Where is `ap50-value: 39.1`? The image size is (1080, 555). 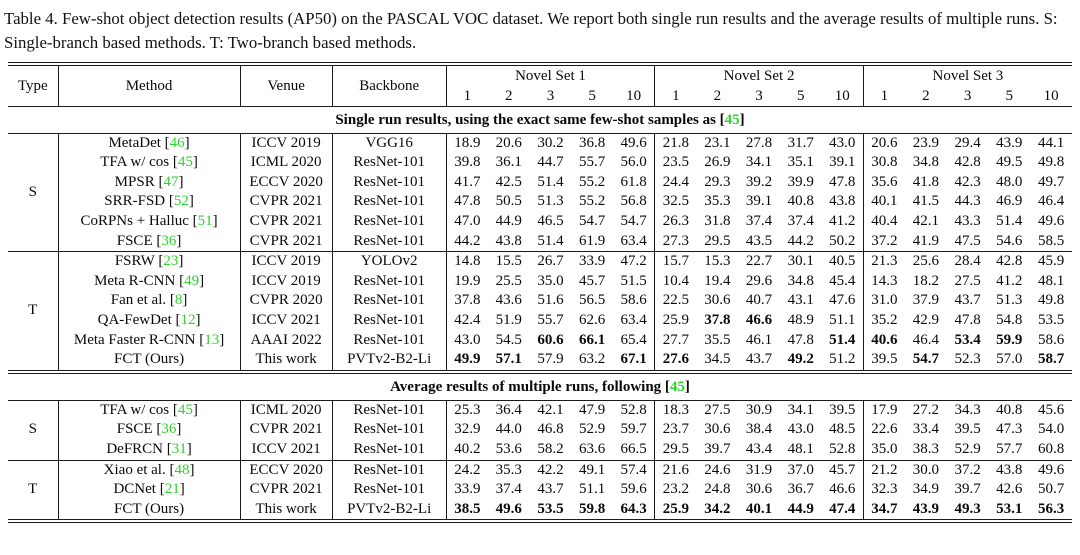 ap50-value: 39.1 is located at coordinates (759, 201).